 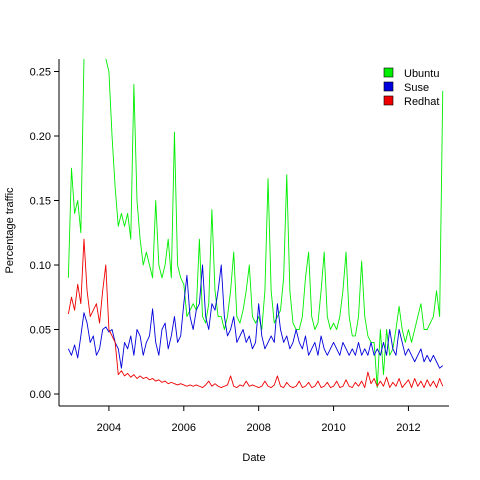 What do you see at coordinates (40, 202) in the screenshot?
I see `y-tick-label: 0.15` at bounding box center [40, 202].